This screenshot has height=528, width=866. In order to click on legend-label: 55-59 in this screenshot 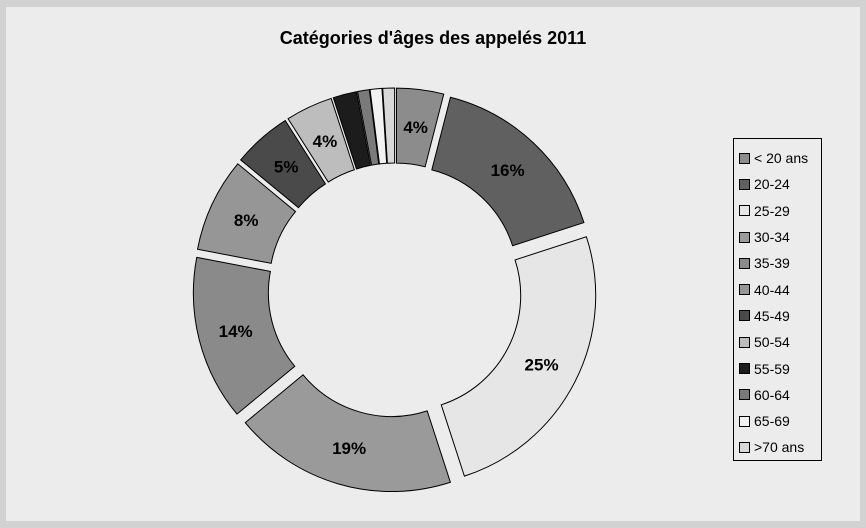, I will do `click(772, 368)`.